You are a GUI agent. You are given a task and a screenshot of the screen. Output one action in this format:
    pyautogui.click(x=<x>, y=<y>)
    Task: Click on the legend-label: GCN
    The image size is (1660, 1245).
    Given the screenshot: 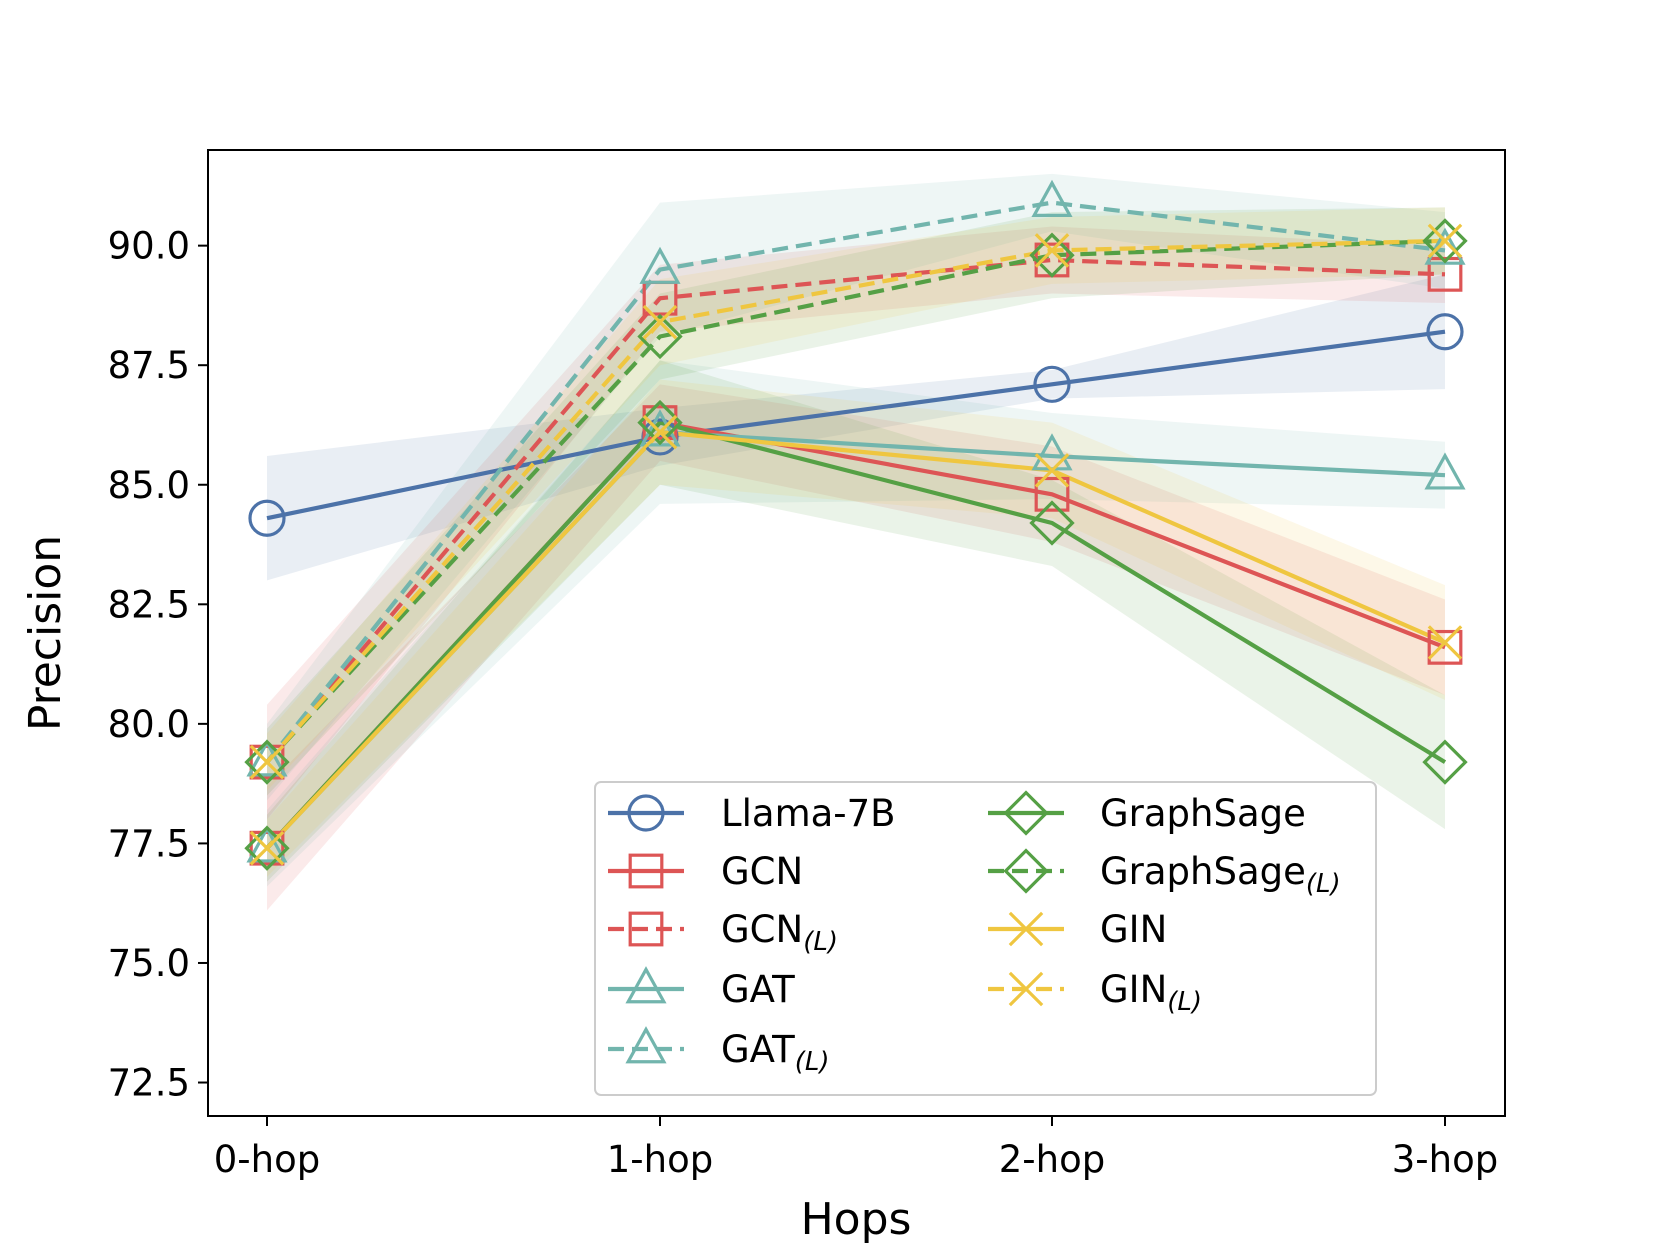 What is the action you would take?
    pyautogui.click(x=762, y=871)
    